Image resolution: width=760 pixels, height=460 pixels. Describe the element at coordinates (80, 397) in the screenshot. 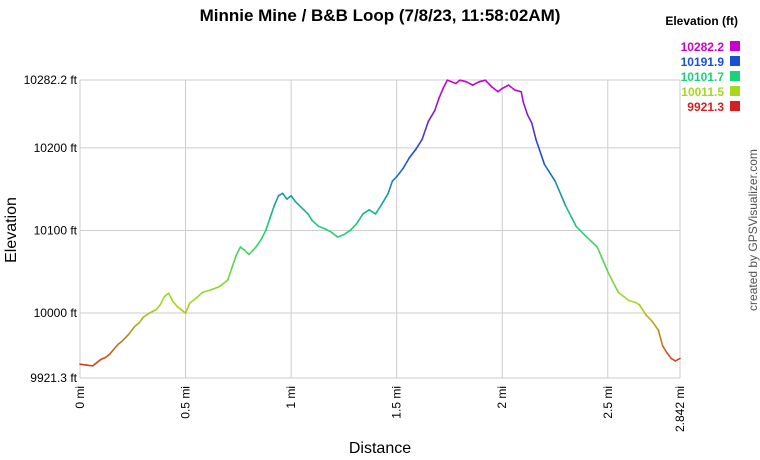

I see `x-tick-label: 0 mi` at that location.